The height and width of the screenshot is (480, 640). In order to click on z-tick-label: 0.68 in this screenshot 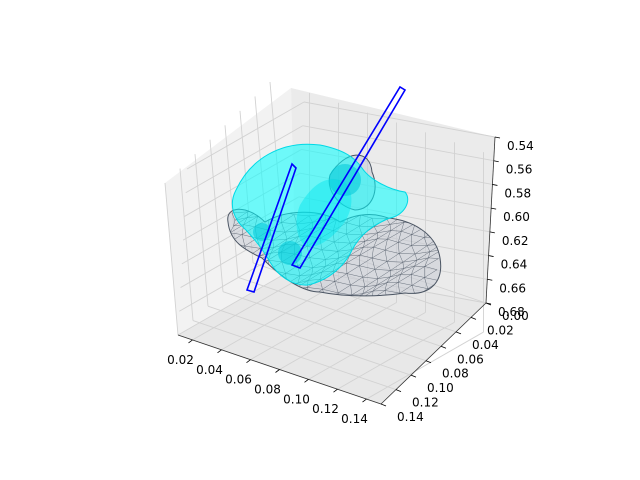, I will do `click(511, 312)`.